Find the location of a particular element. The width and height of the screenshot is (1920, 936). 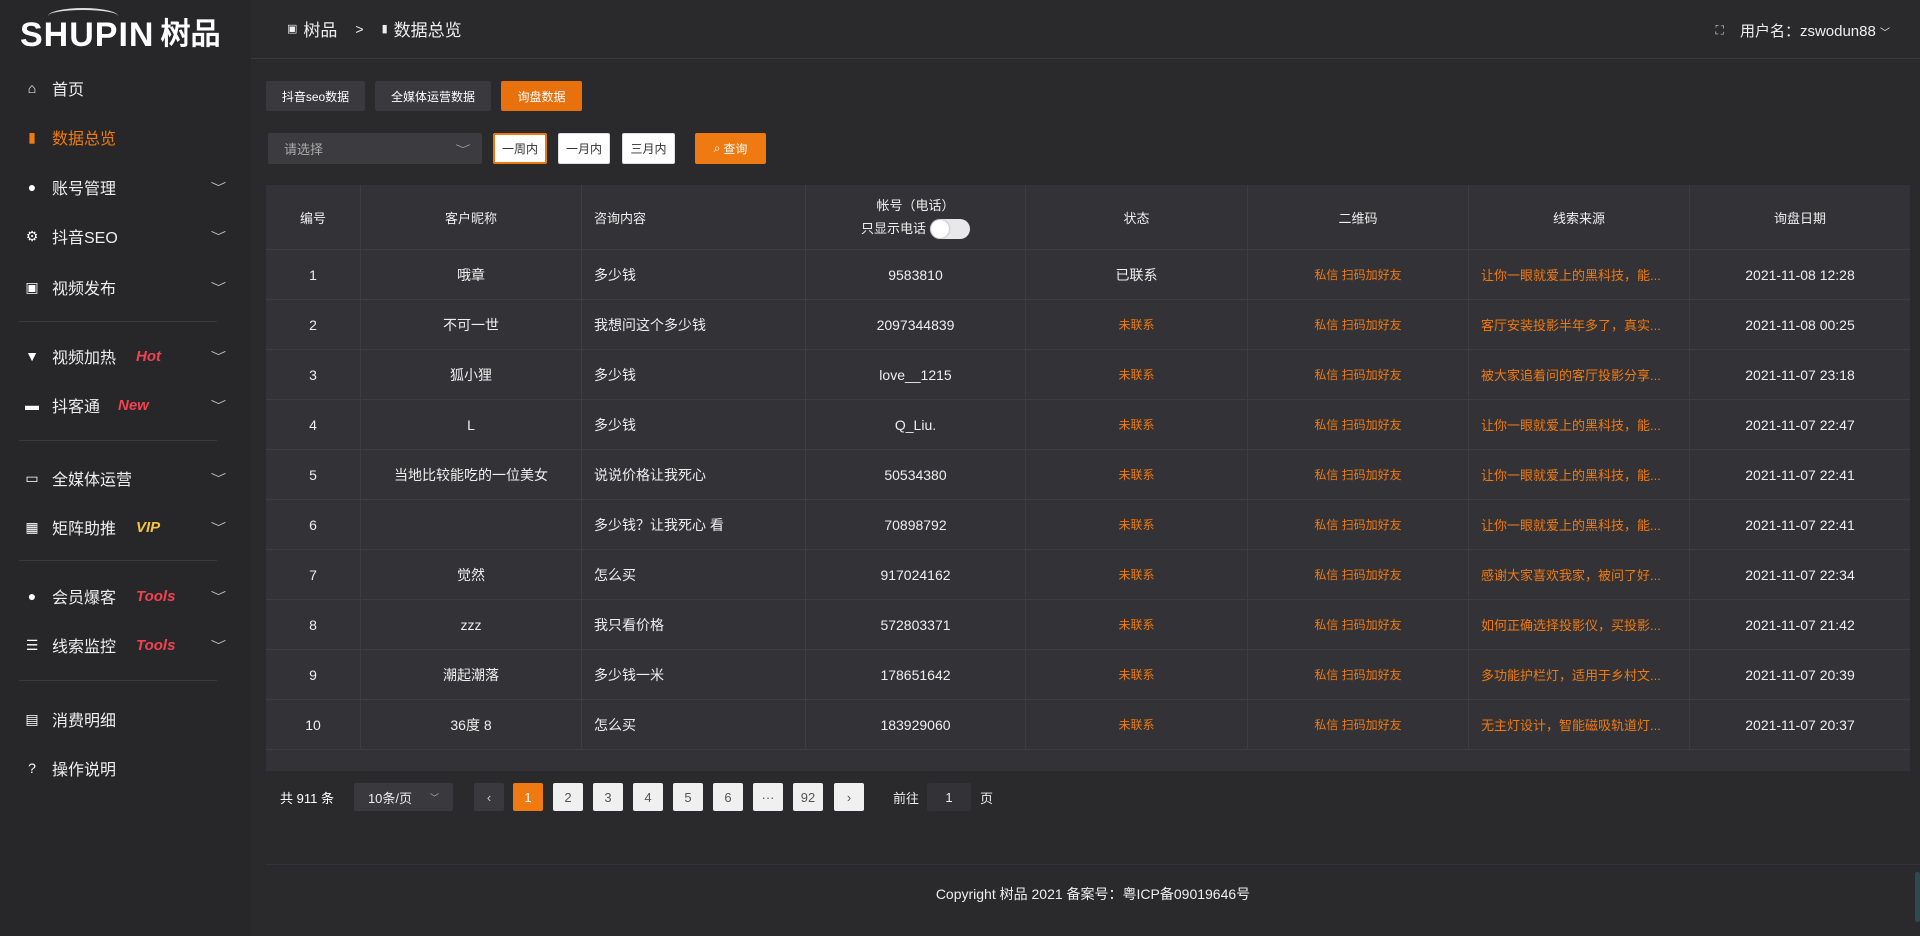

sidebar-item-3: ⚙ 抖音SEO ﹀ is located at coordinates (125, 236).